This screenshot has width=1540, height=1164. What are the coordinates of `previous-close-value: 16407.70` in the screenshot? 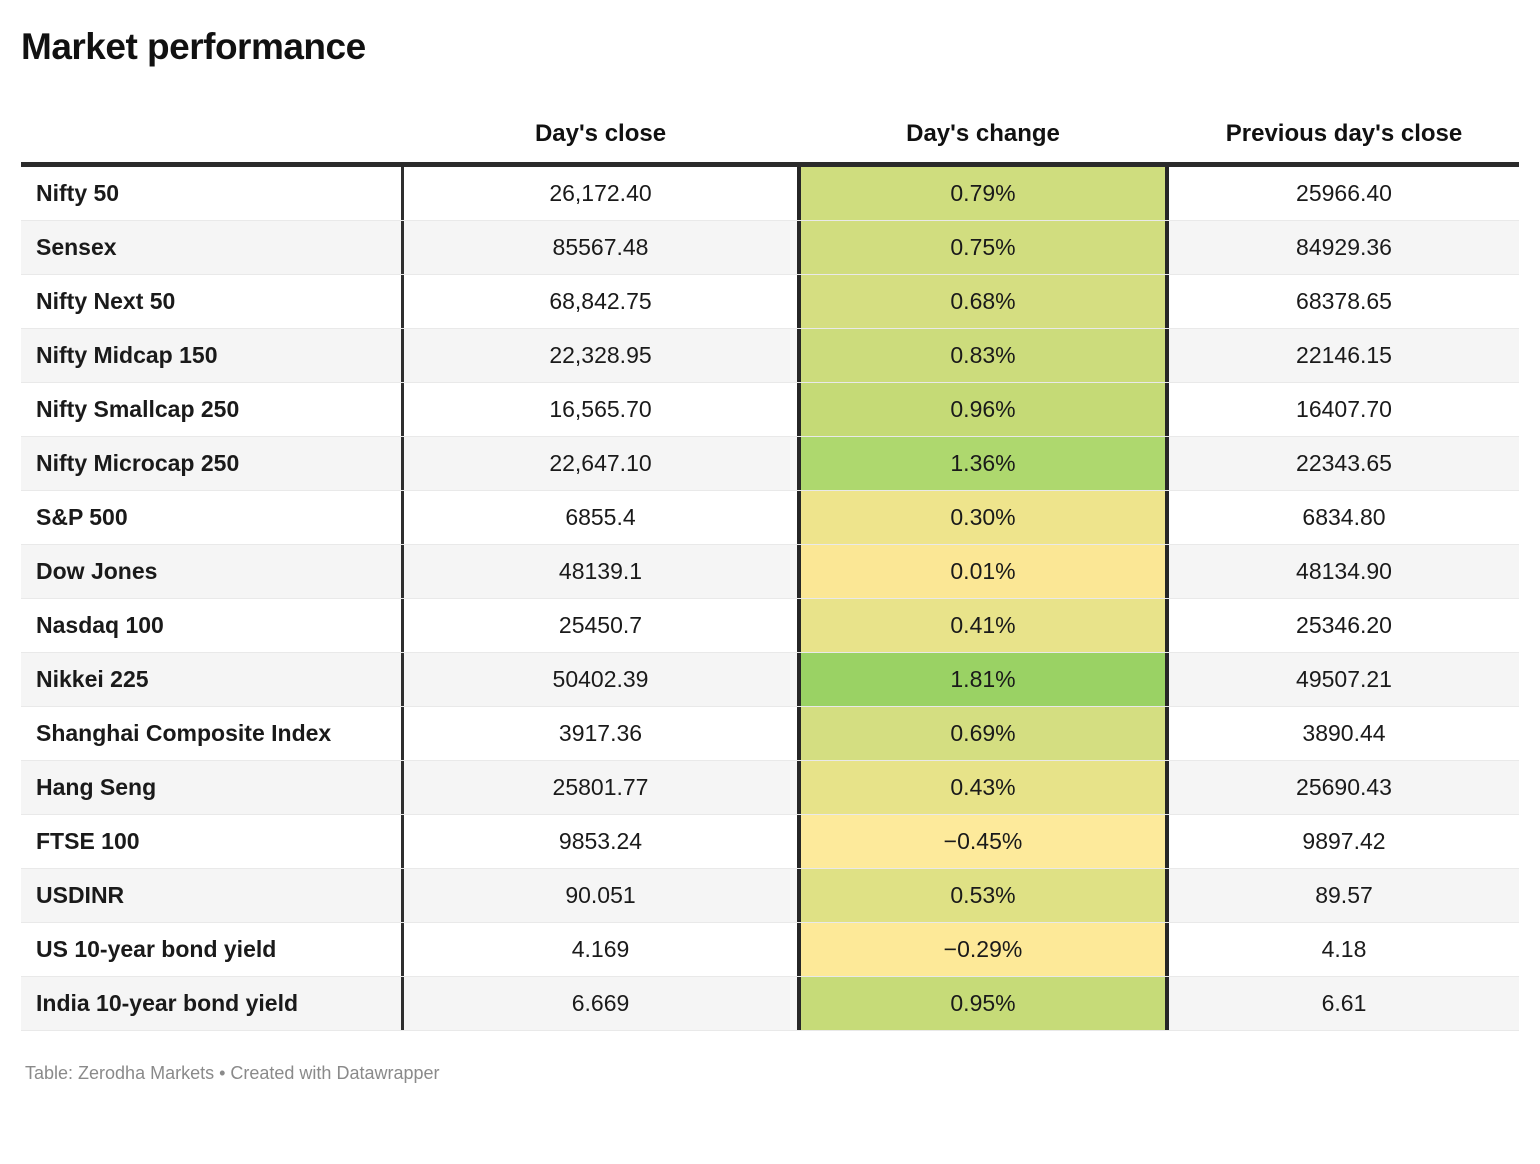 It's located at (1344, 409).